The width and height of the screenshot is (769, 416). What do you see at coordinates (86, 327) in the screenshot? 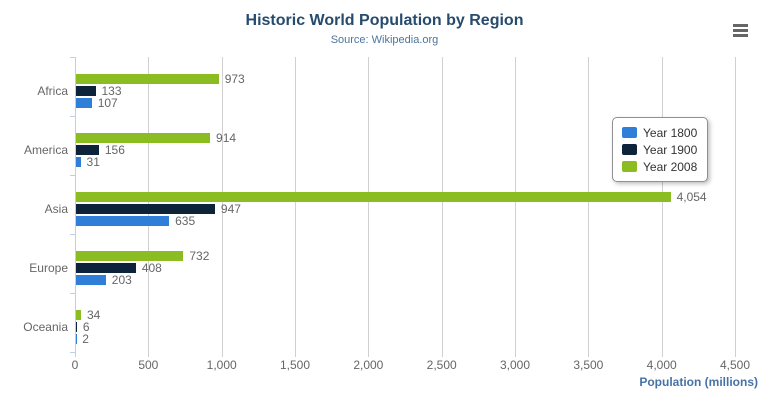
I see `data-label-year-1900-oceania: 6` at bounding box center [86, 327].